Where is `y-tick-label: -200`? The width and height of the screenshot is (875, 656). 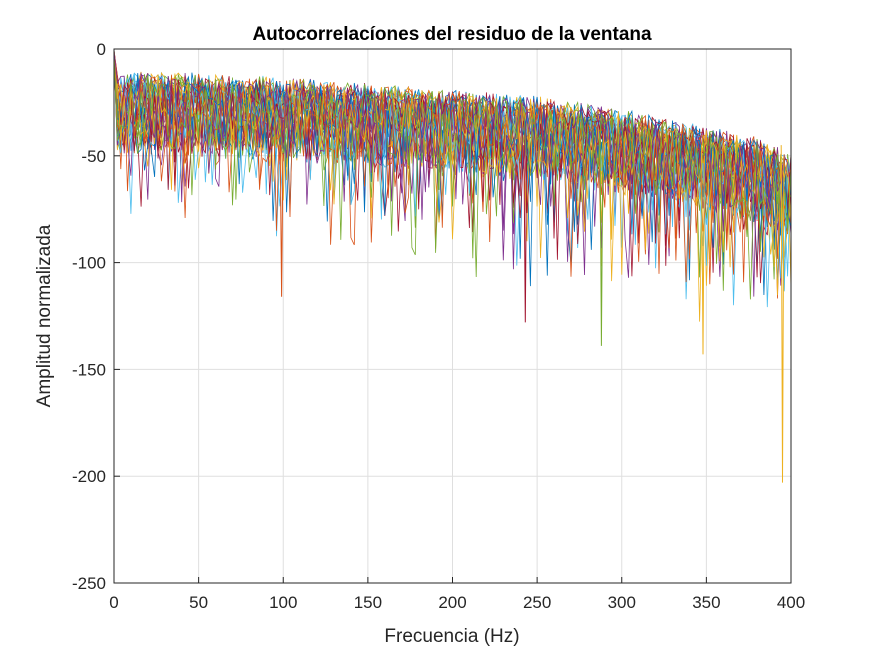 y-tick-label: -200 is located at coordinates (89, 476).